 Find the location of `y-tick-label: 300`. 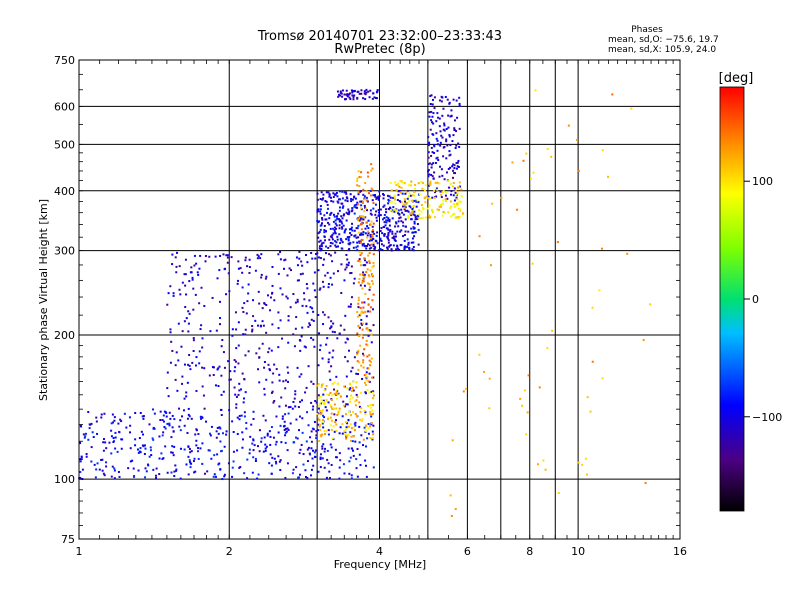

y-tick-label: 300 is located at coordinates (64, 251).